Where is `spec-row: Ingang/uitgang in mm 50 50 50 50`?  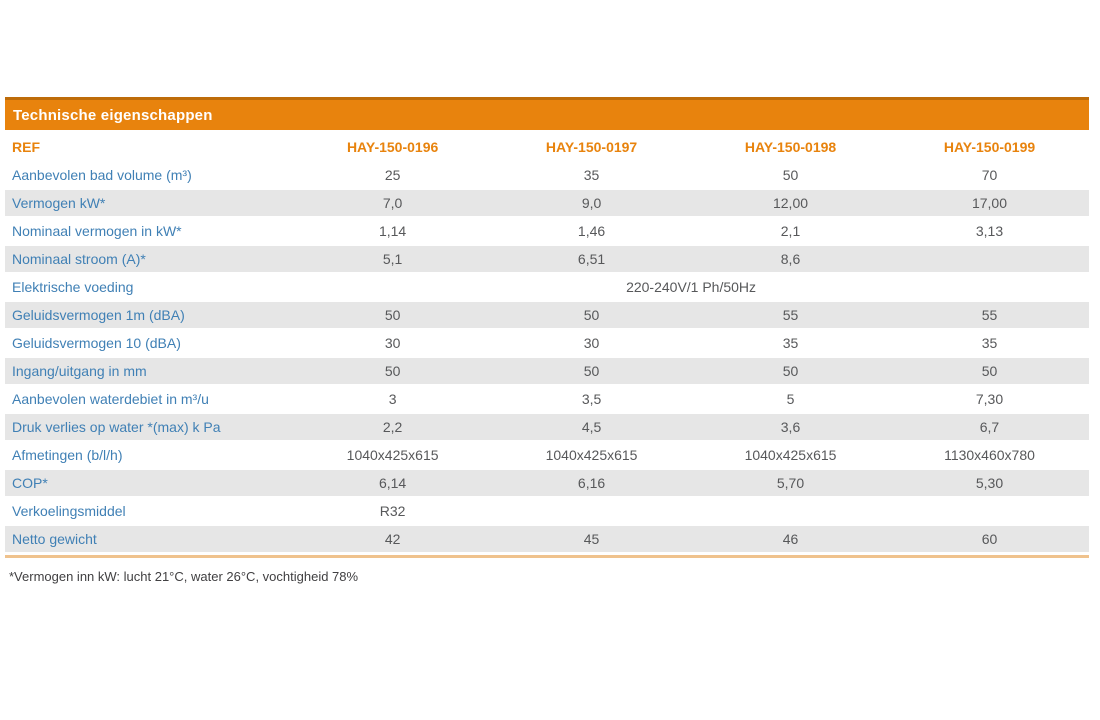
spec-row: Ingang/uitgang in mm 50 50 50 50 is located at coordinates (547, 371).